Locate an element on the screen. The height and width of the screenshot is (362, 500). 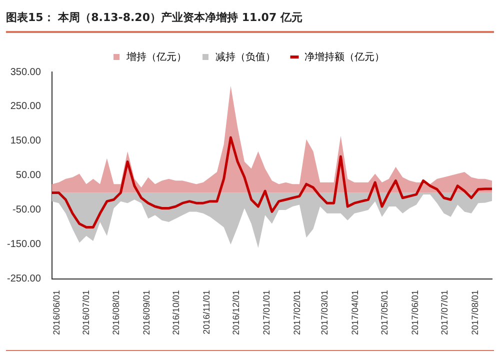
legend-label: 减持（负值） is located at coordinates (246, 56).